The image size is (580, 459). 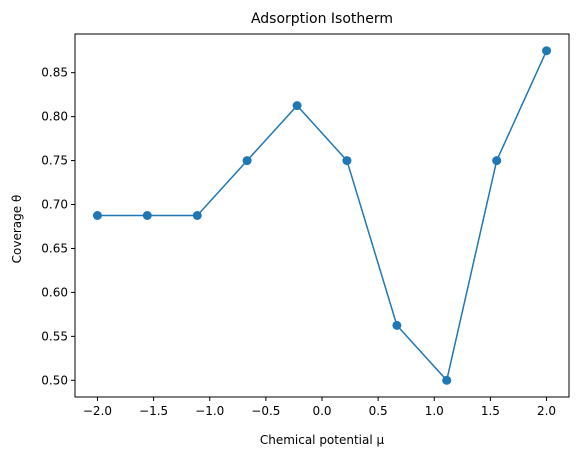 I want to click on x-axis-title: Chemical potential μ, so click(x=322, y=440).